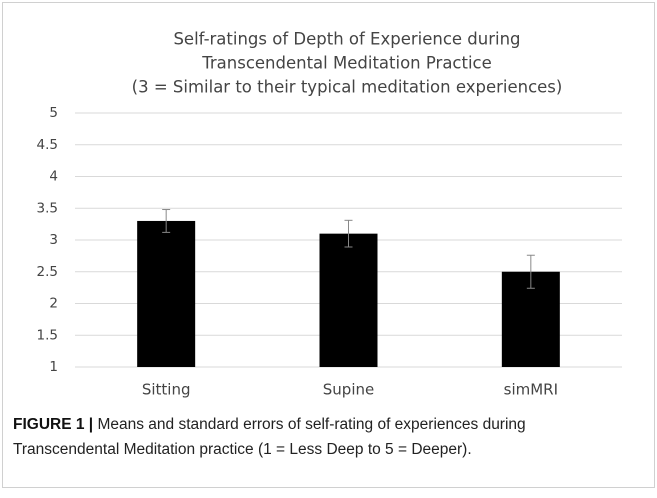 This screenshot has width=657, height=498. Describe the element at coordinates (346, 63) in the screenshot. I see `chart-title: Transcendental Meditation Practice` at that location.